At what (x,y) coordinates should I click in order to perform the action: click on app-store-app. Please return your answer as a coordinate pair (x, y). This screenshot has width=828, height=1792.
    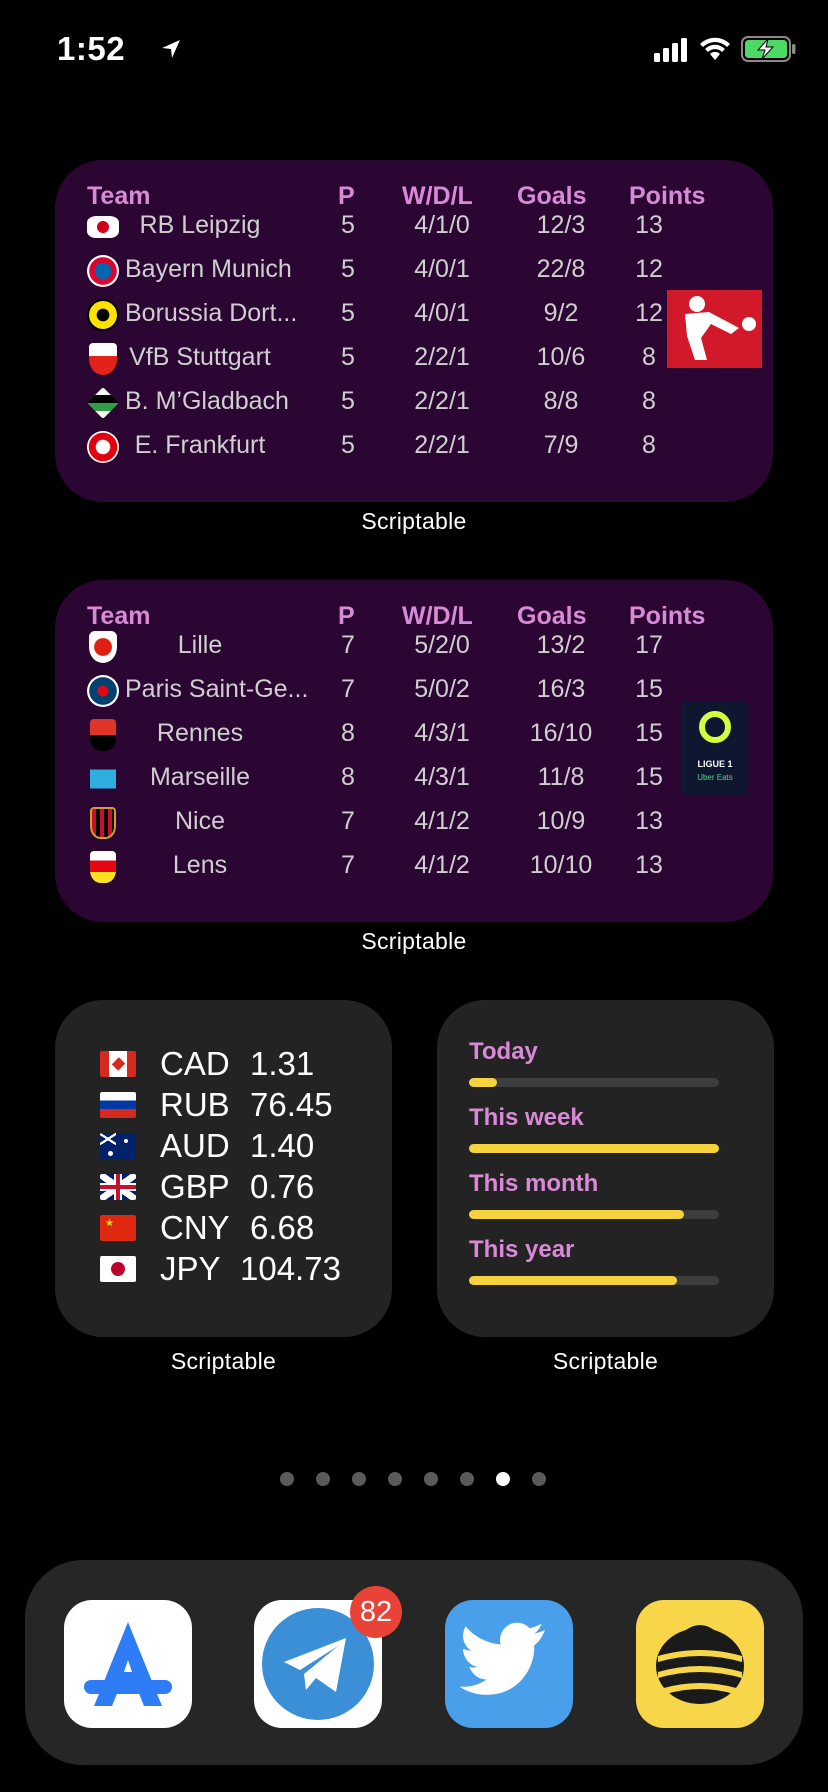
    Looking at the image, I should click on (128, 1664).